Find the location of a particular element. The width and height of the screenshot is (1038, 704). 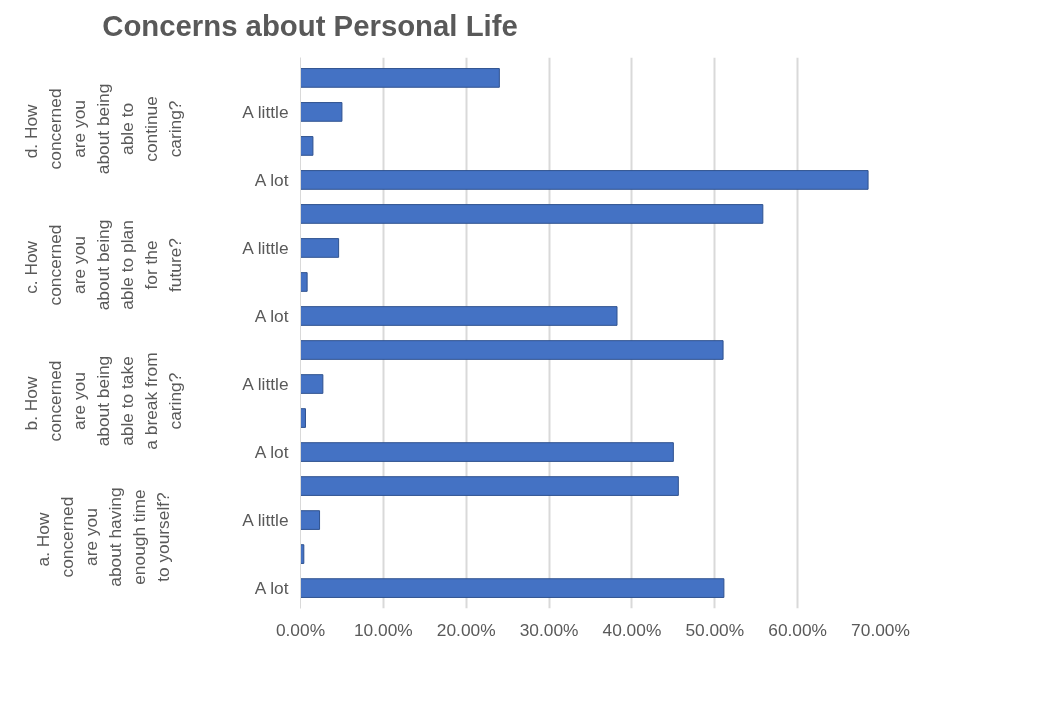

x-tick-label: 40.00% is located at coordinates (632, 629).